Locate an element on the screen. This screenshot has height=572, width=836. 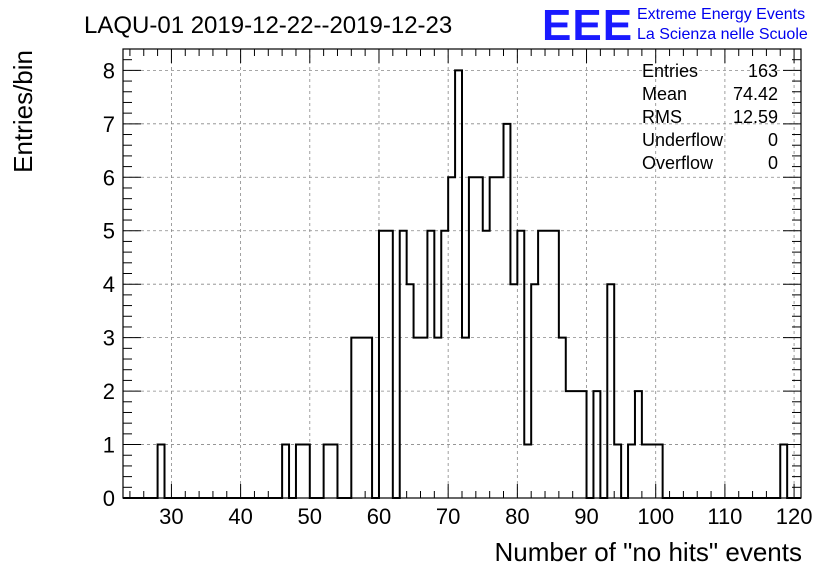
stat-mean-label: Mean is located at coordinates (664, 94).